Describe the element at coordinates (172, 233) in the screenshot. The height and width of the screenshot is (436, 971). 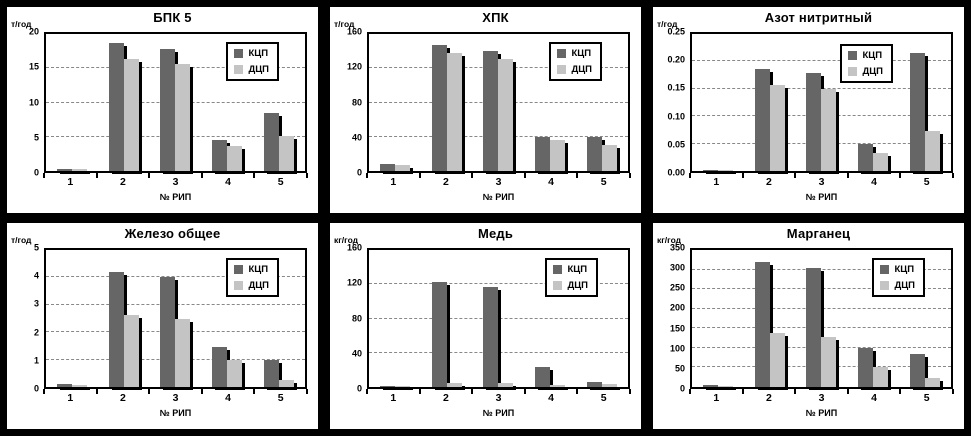
I see `chart-title: Железо общее` at that location.